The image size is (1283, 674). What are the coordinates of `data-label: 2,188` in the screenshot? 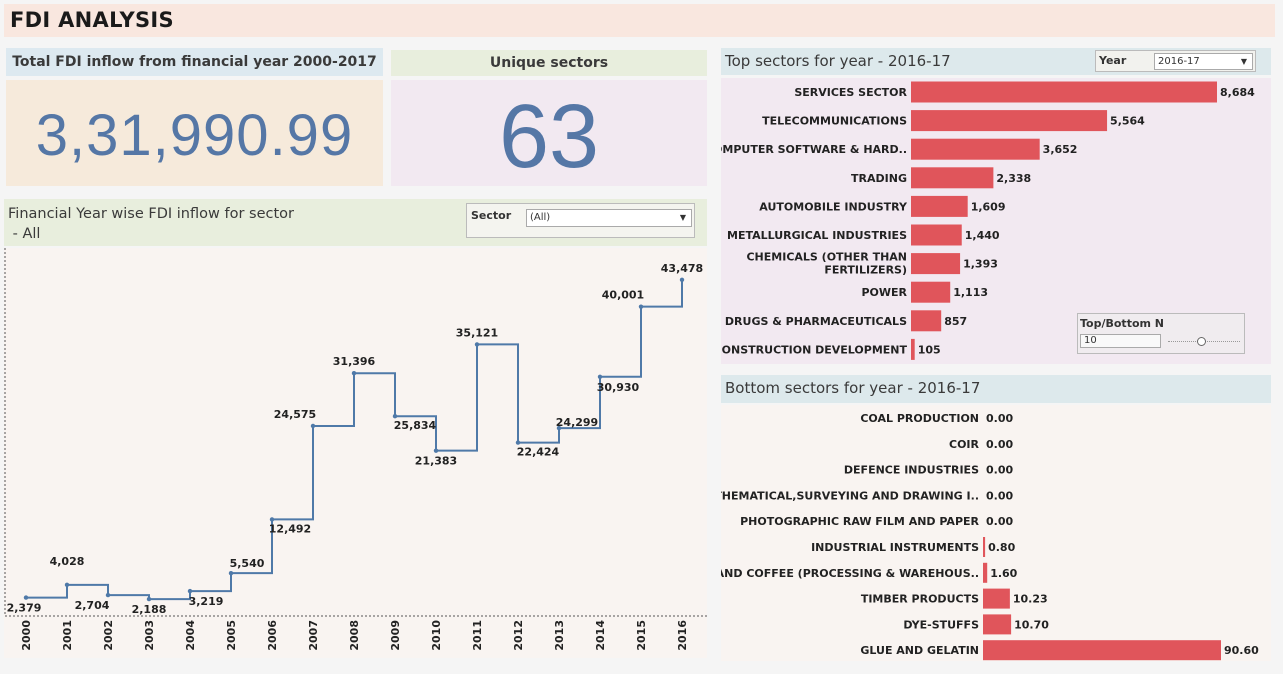 It's located at (149, 609).